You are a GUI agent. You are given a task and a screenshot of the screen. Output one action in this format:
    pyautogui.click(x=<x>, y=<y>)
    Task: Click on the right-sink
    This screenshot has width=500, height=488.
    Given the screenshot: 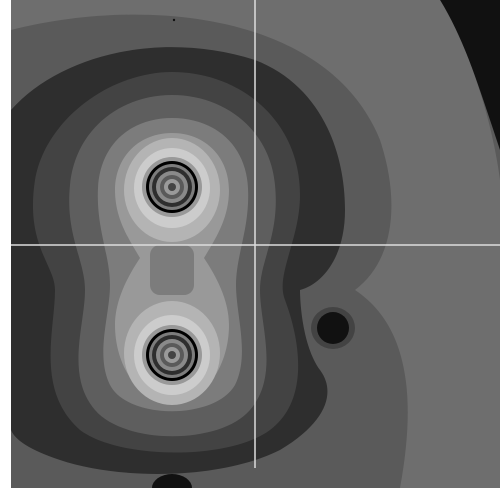 What is the action you would take?
    pyautogui.click(x=333, y=328)
    